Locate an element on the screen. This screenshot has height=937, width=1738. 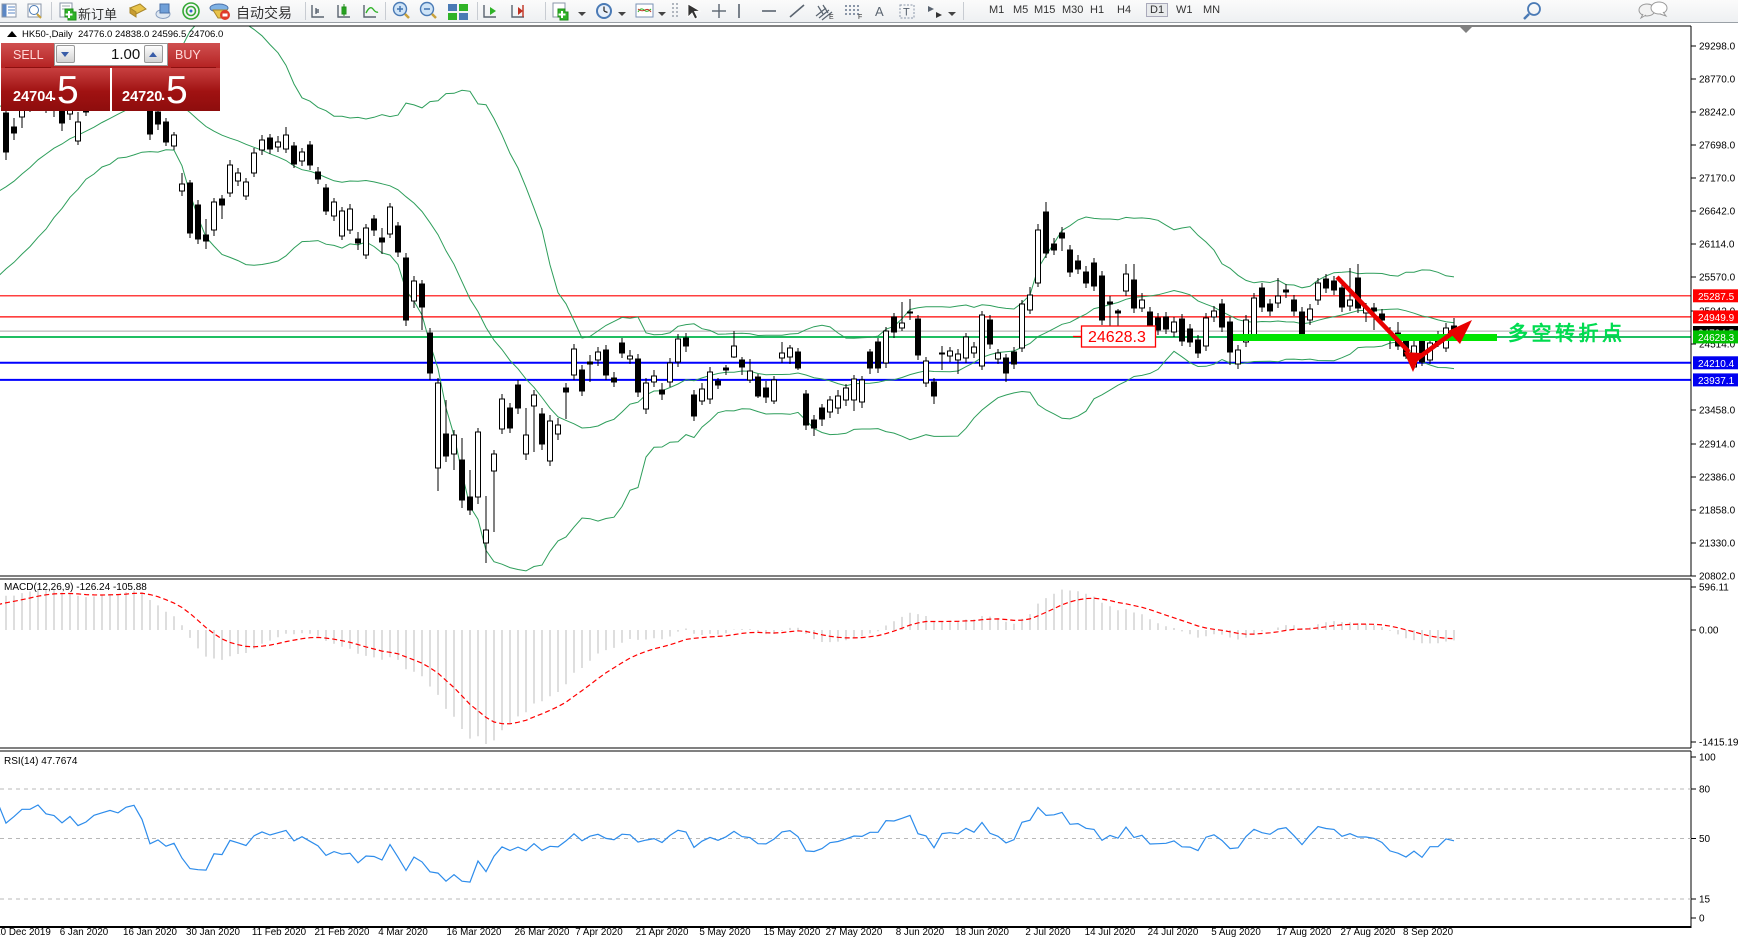
svg-text: 21 Feb 2020 is located at coordinates (342, 932).